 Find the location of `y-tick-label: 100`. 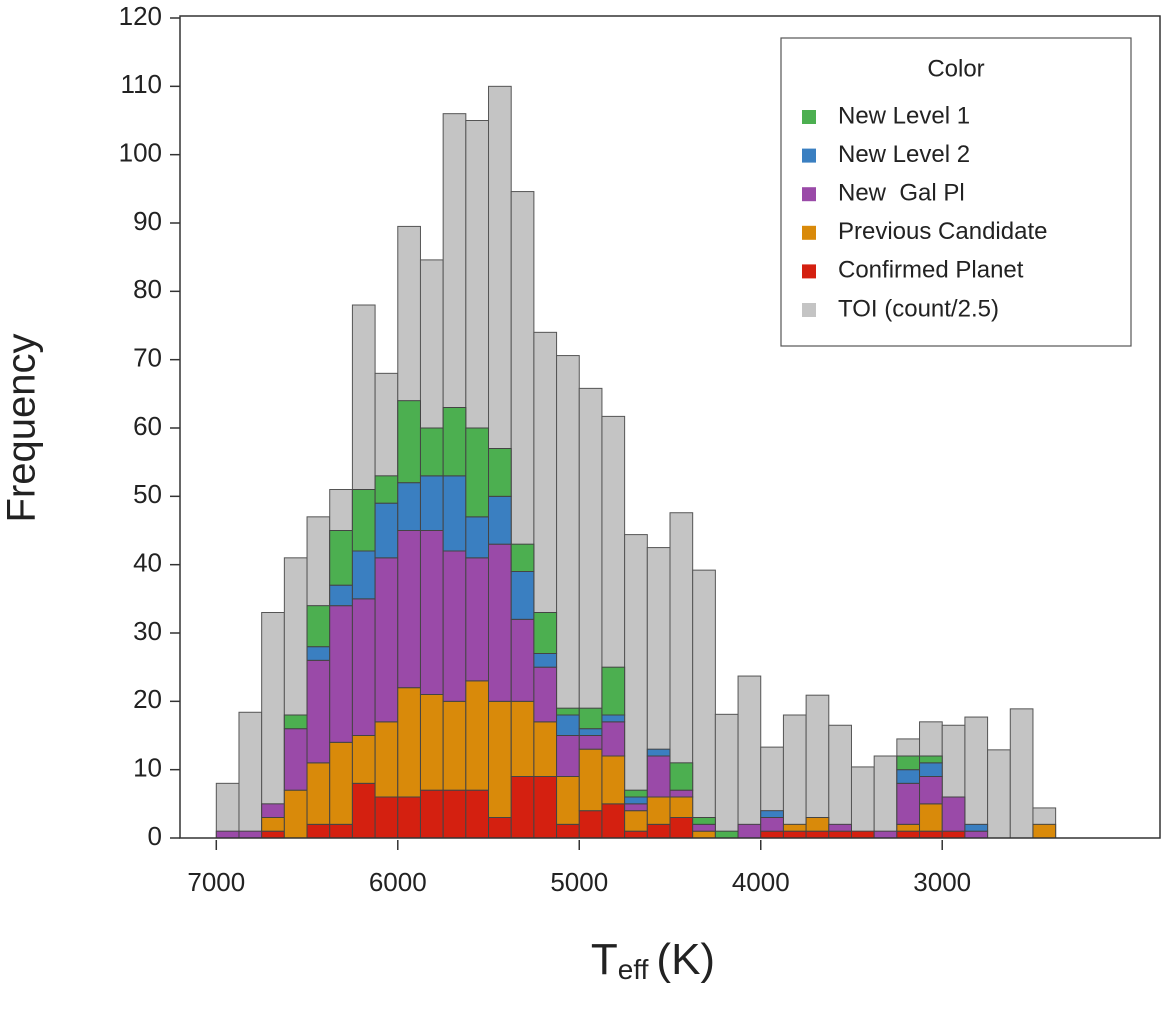

y-tick-label: 100 is located at coordinates (140, 153).